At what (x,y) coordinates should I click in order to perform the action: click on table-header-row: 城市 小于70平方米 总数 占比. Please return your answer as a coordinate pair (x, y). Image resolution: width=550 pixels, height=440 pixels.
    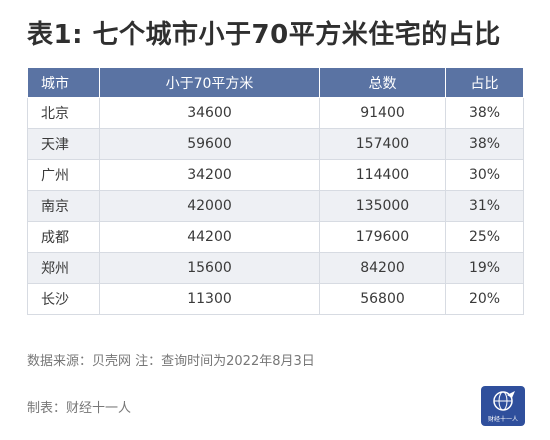
    Looking at the image, I should click on (275, 82).